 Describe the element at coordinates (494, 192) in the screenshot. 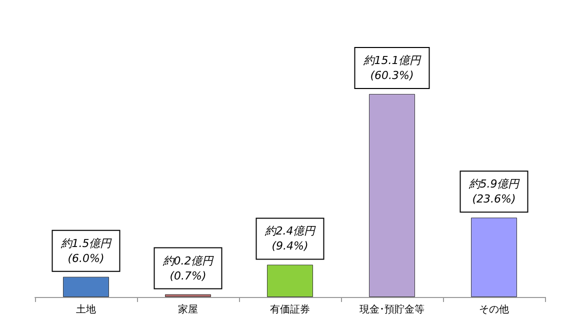

I see `data-label: 約5.9億円 (23.6%)` at that location.